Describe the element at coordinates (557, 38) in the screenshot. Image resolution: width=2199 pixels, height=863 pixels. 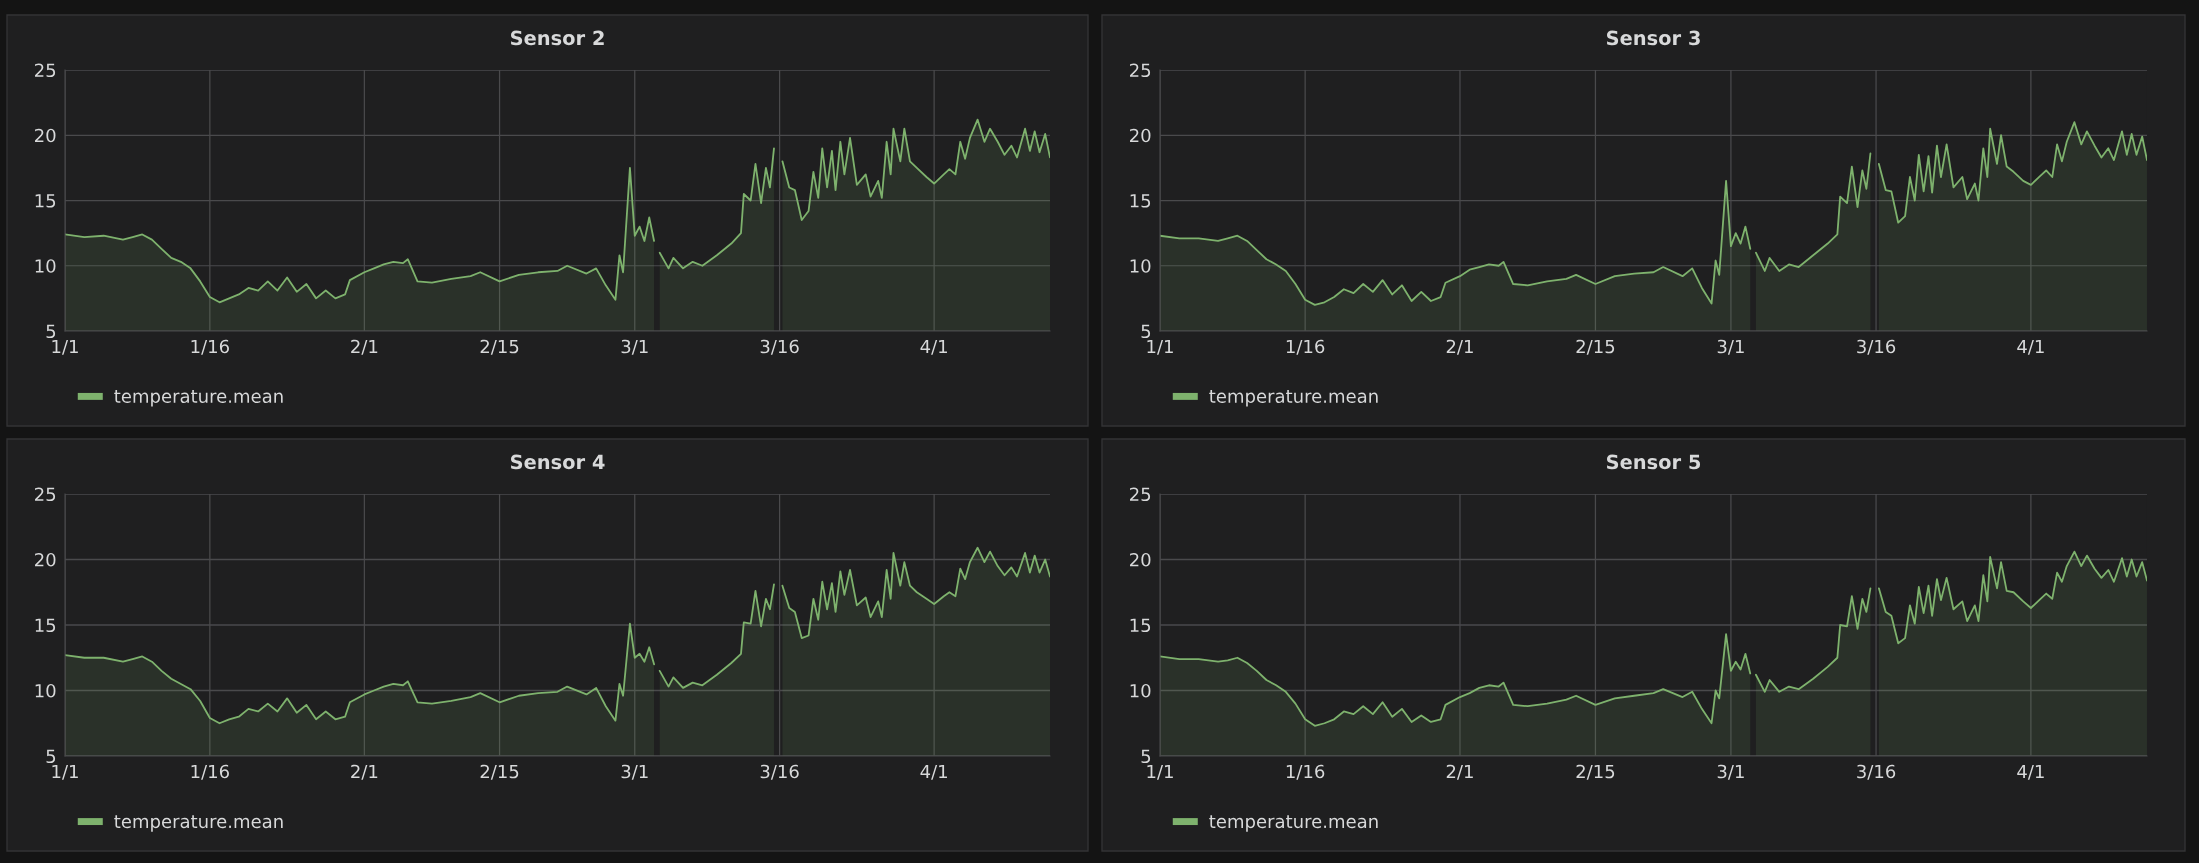
I see `chart-title: Sensor 2` at that location.